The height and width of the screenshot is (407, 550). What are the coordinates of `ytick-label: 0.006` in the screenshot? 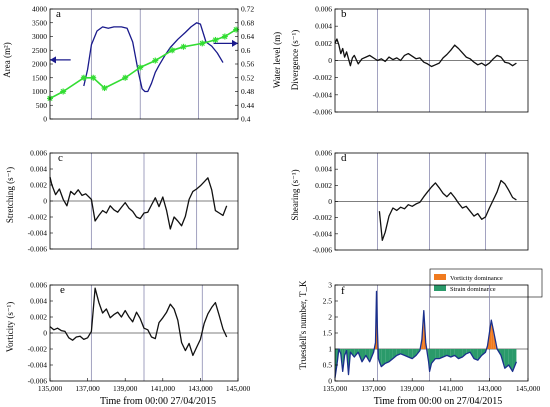 It's located at (323, 153).